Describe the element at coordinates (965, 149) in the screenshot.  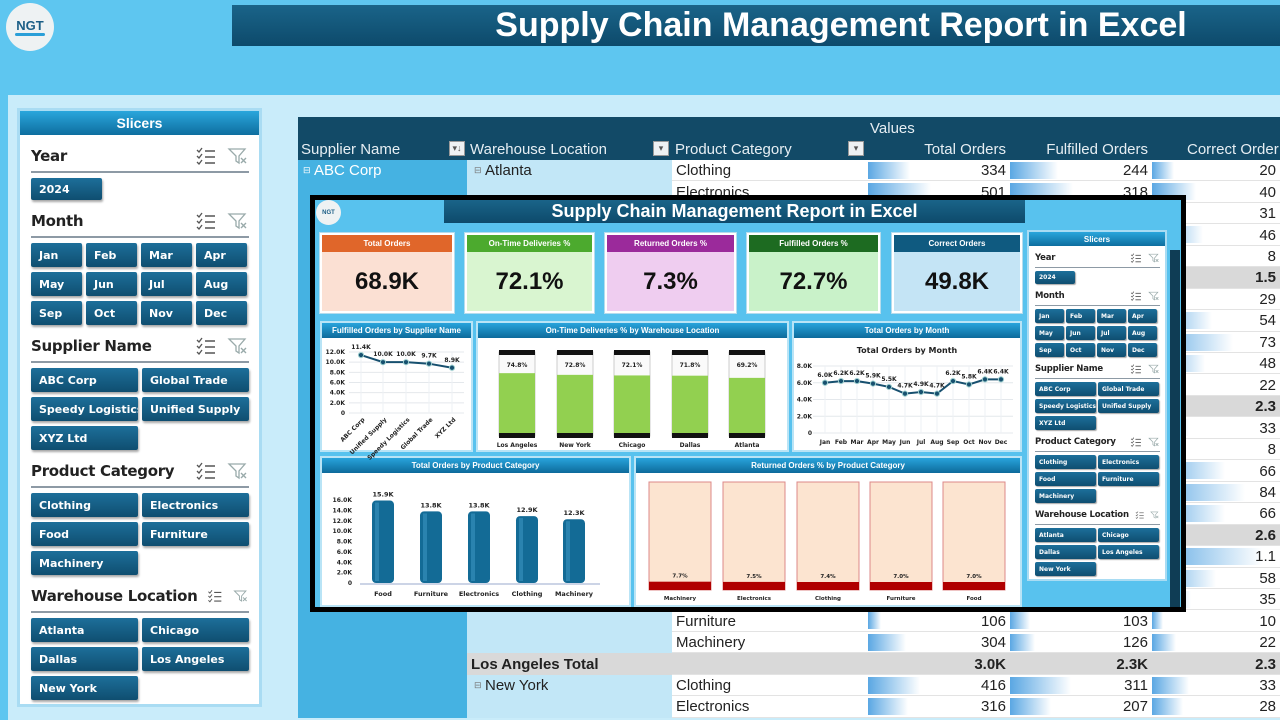
I see `col-total-orders: Total Orders` at that location.